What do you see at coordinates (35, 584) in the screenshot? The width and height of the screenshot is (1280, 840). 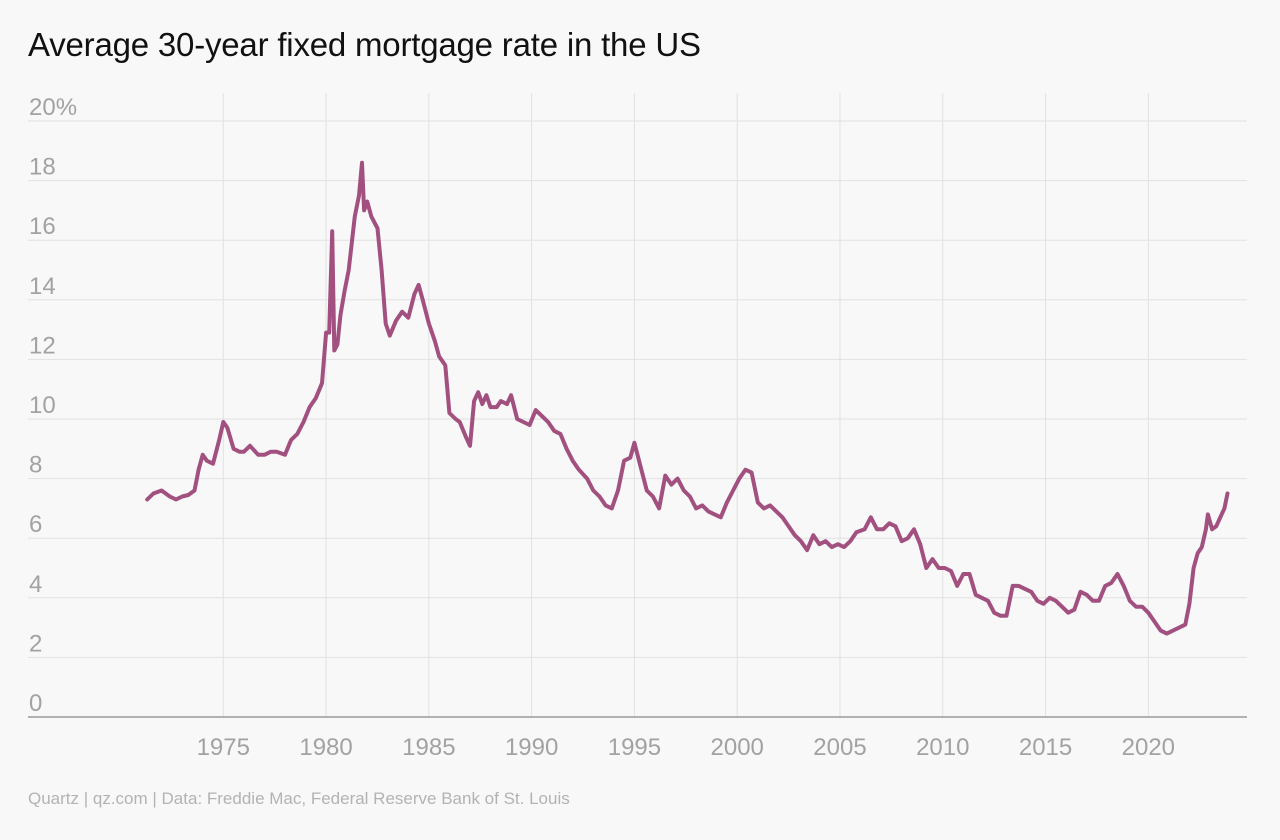 I see `y-tick-label-4: 4` at bounding box center [35, 584].